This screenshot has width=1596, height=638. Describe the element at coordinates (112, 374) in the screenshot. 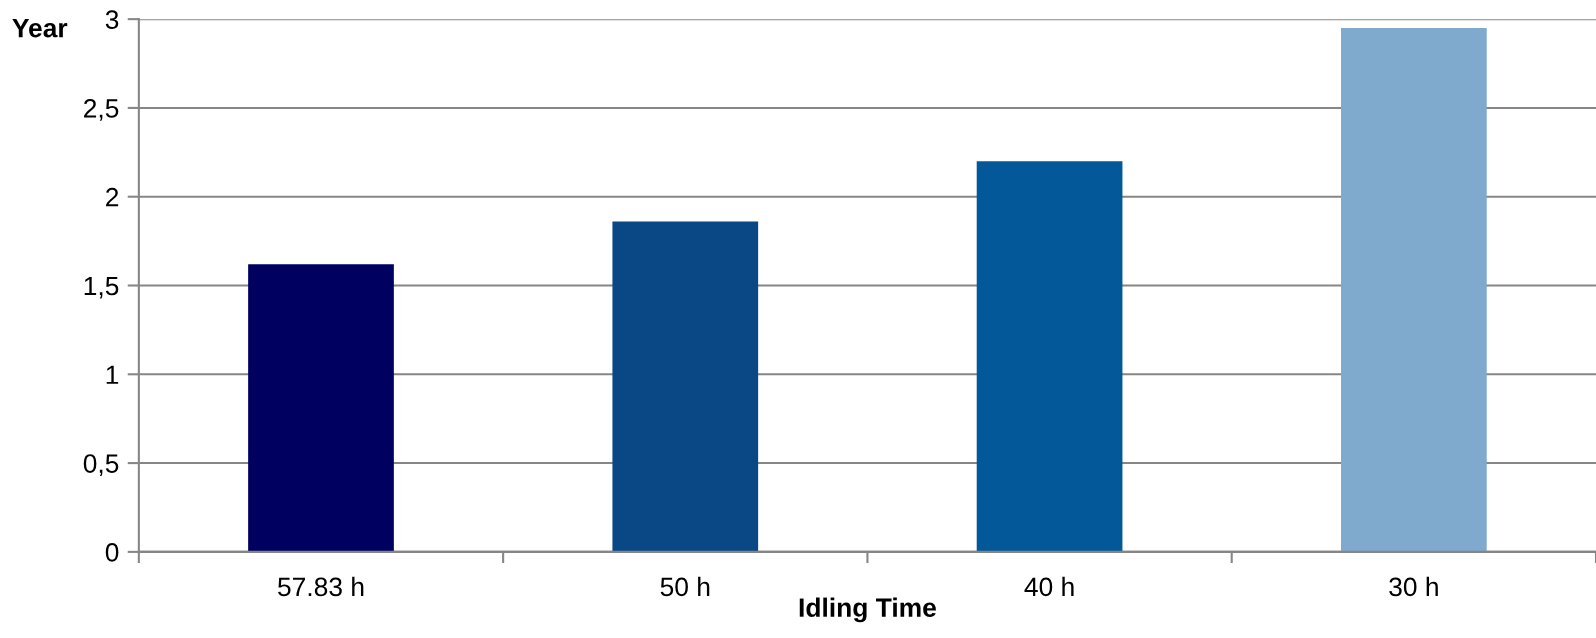

I see `y-tick-label: 1` at that location.